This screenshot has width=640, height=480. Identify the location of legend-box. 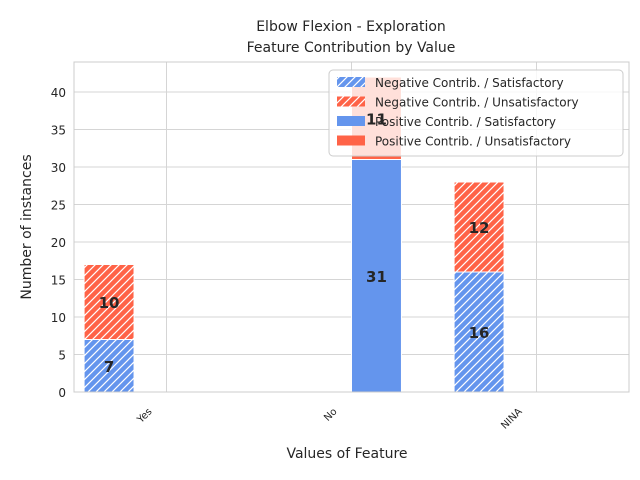
(476, 113).